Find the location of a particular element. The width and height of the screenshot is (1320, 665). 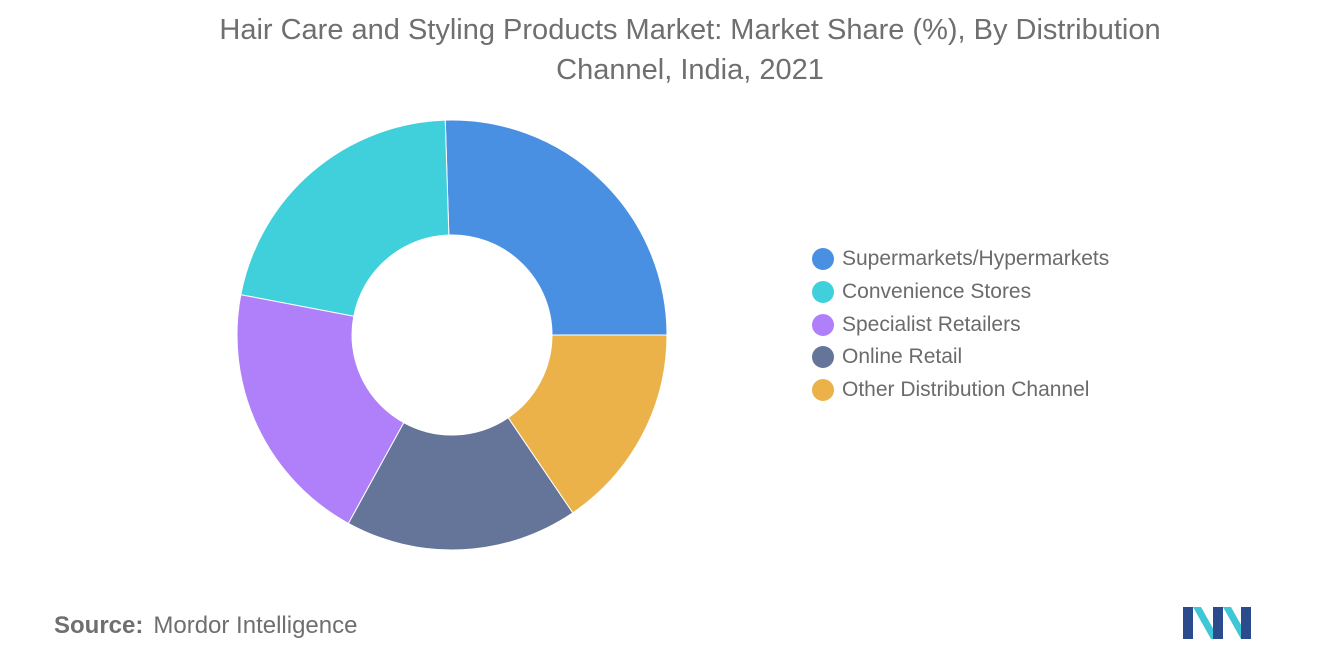

donut-slice-other-distribution-channel is located at coordinates (587, 424).